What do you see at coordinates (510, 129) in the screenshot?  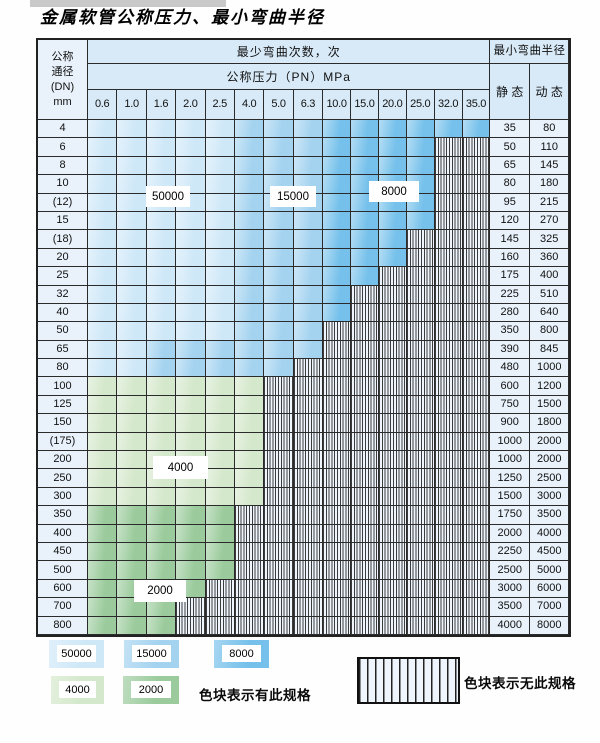 I see `static-radius-cell: 35` at bounding box center [510, 129].